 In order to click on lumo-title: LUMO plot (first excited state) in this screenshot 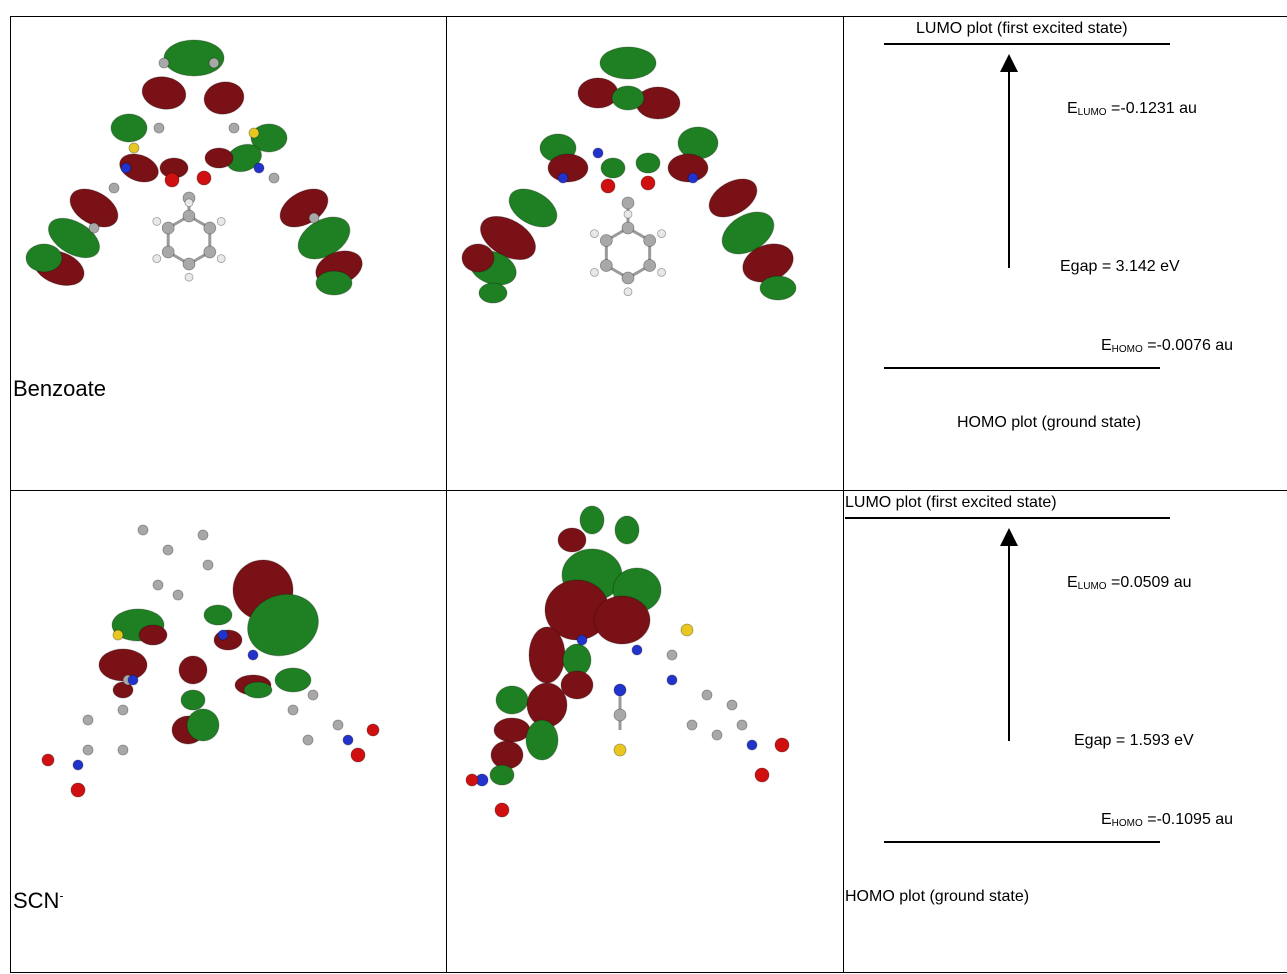, I will do `click(951, 502)`.